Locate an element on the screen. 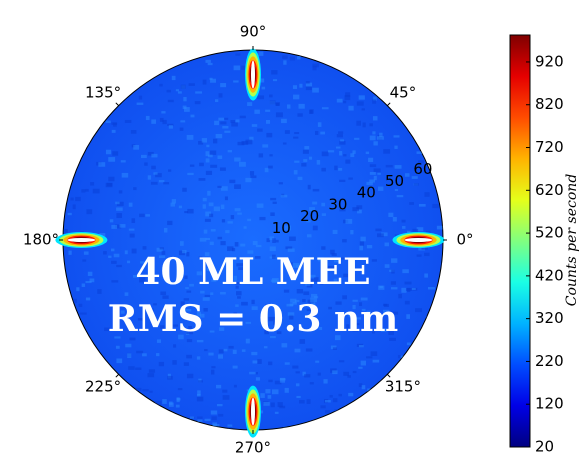 This screenshot has width=582, height=470. theta-tick-label: 315° is located at coordinates (403, 387).